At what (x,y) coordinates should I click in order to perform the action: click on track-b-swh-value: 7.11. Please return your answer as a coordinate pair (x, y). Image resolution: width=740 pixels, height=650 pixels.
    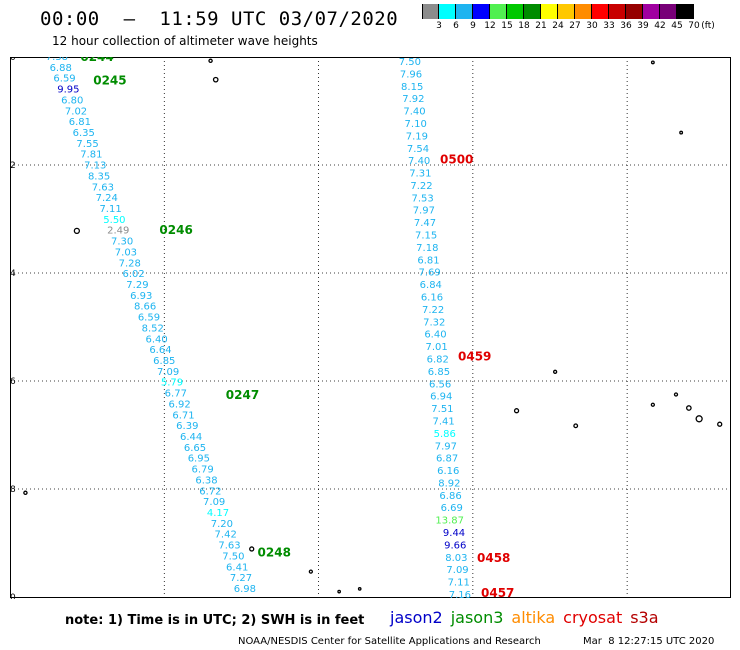
    Looking at the image, I should click on (459, 583).